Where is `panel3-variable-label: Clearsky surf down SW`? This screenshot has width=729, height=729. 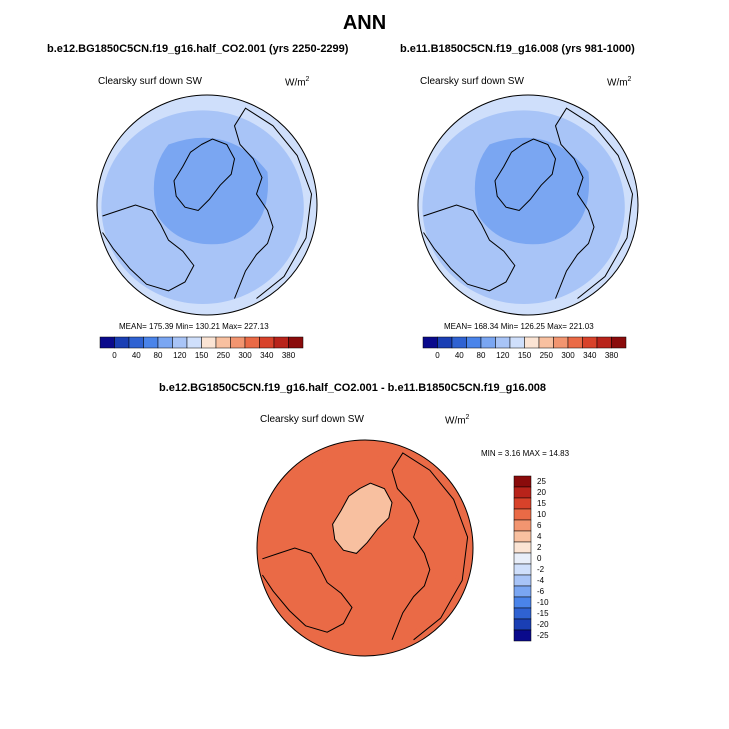
panel3-variable-label: Clearsky surf down SW is located at coordinates (312, 419).